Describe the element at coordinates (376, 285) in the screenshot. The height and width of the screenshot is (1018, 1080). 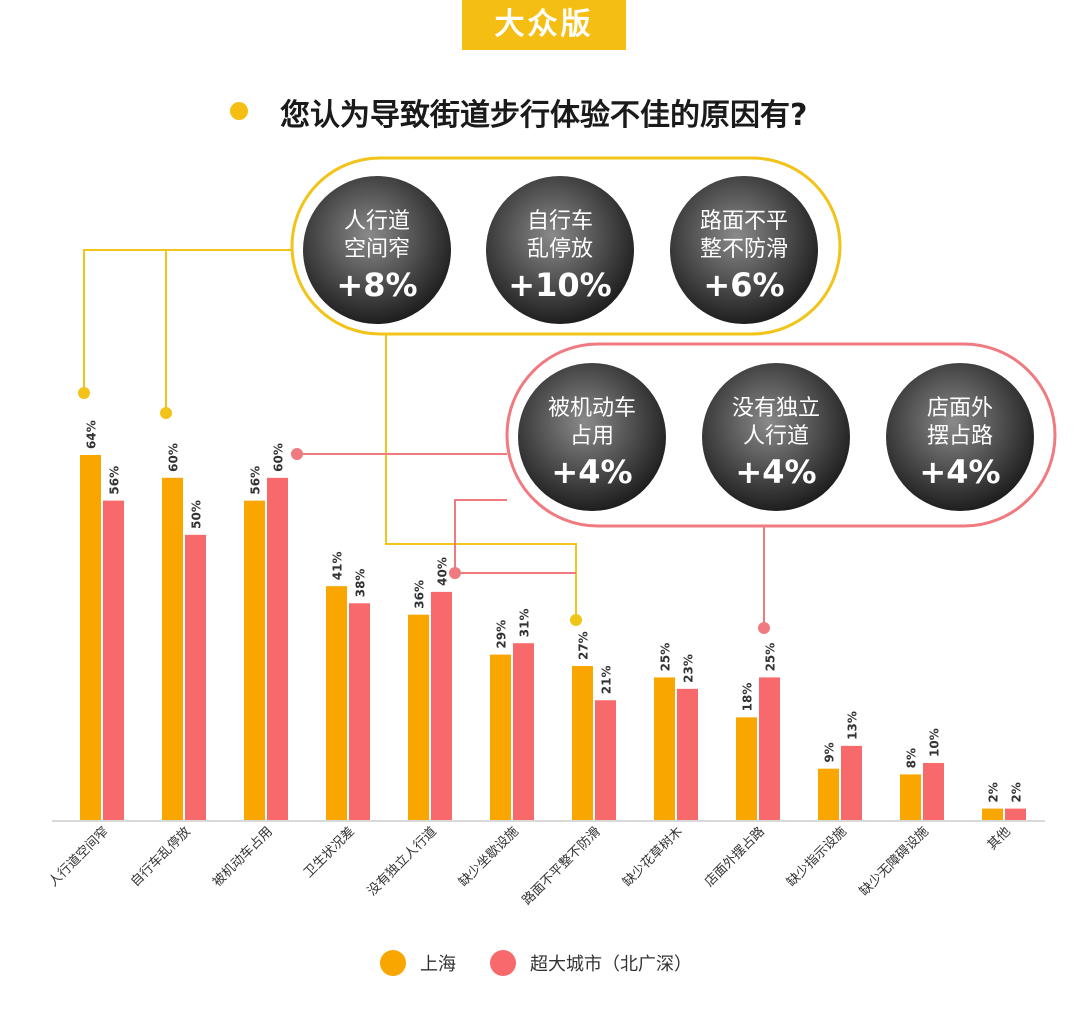
I see `callout-delta: +8%` at that location.